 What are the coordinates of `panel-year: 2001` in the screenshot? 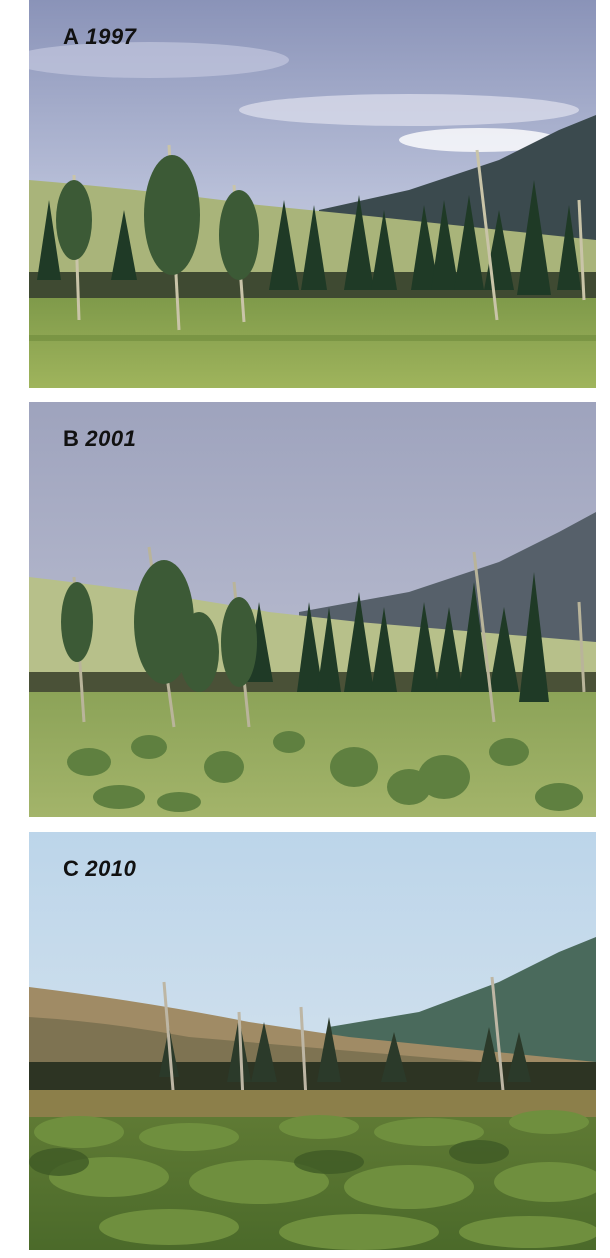 It's located at (111, 438).